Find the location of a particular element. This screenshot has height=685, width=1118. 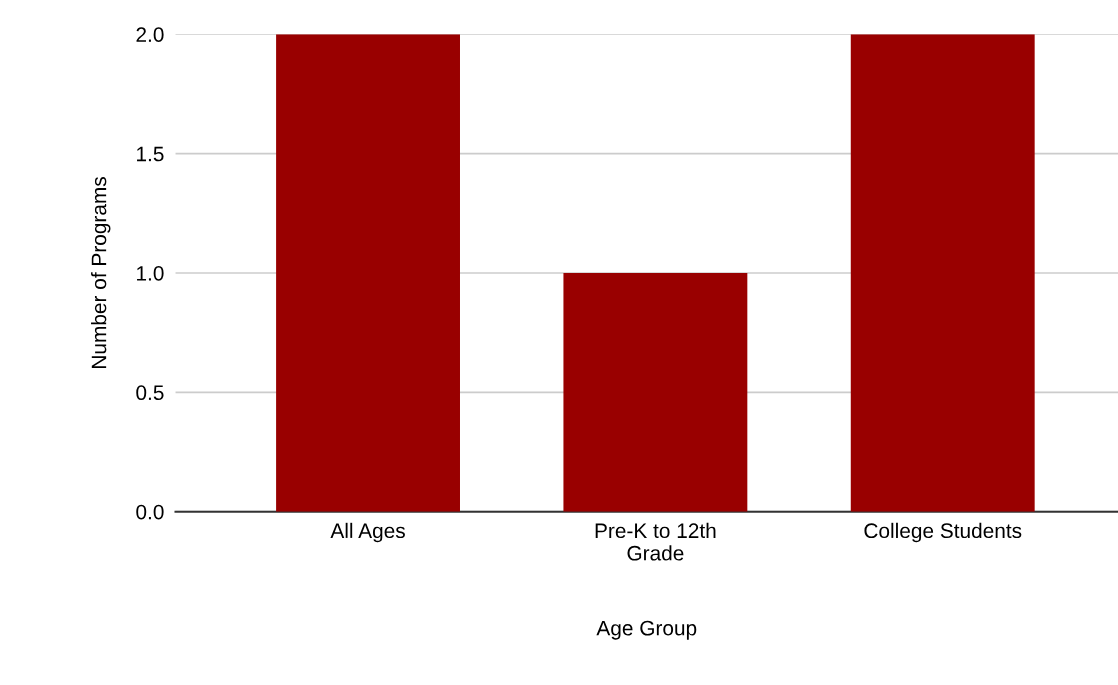

y-tick-label: 0.5 is located at coordinates (150, 393).